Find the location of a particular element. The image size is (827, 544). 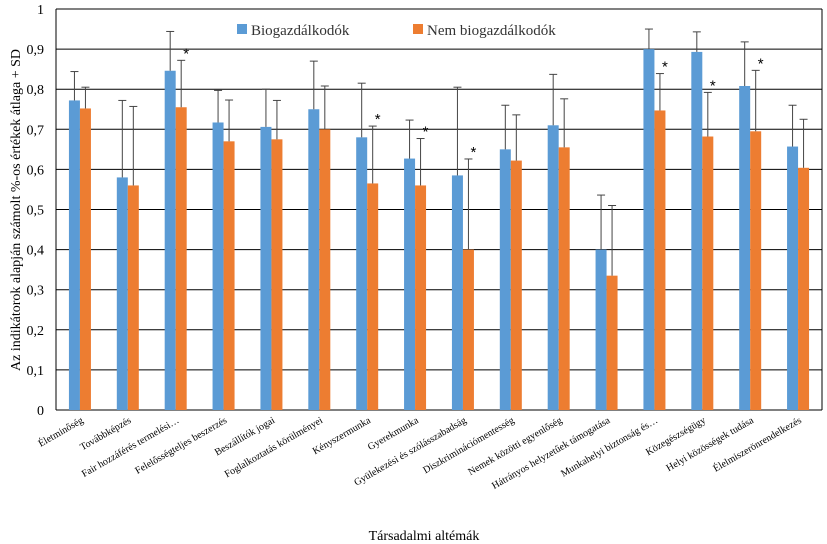

y-tick-label: 0,5 is located at coordinates (36, 211).